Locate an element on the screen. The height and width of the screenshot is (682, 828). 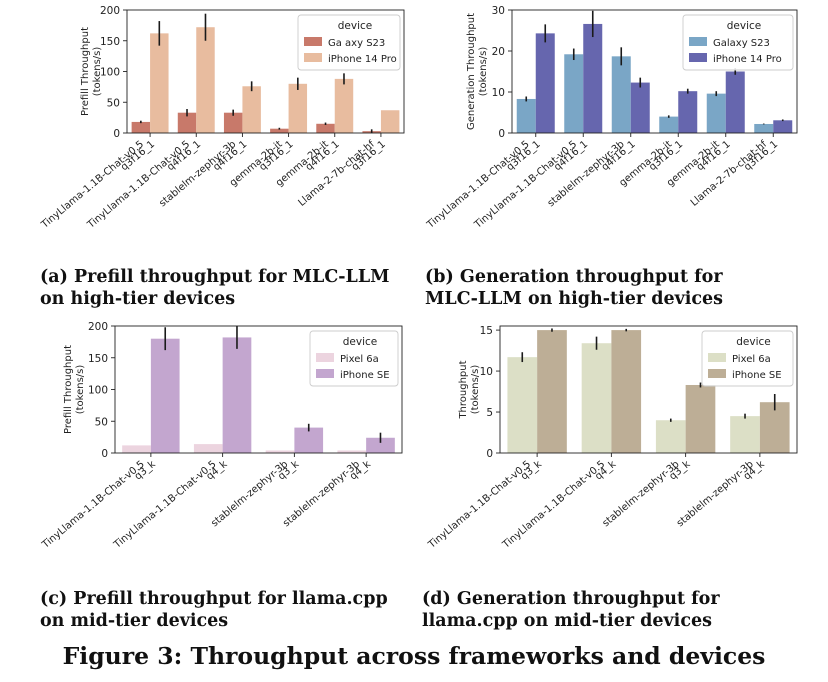
bar-d-s0-c2 is located at coordinates (670, 436).